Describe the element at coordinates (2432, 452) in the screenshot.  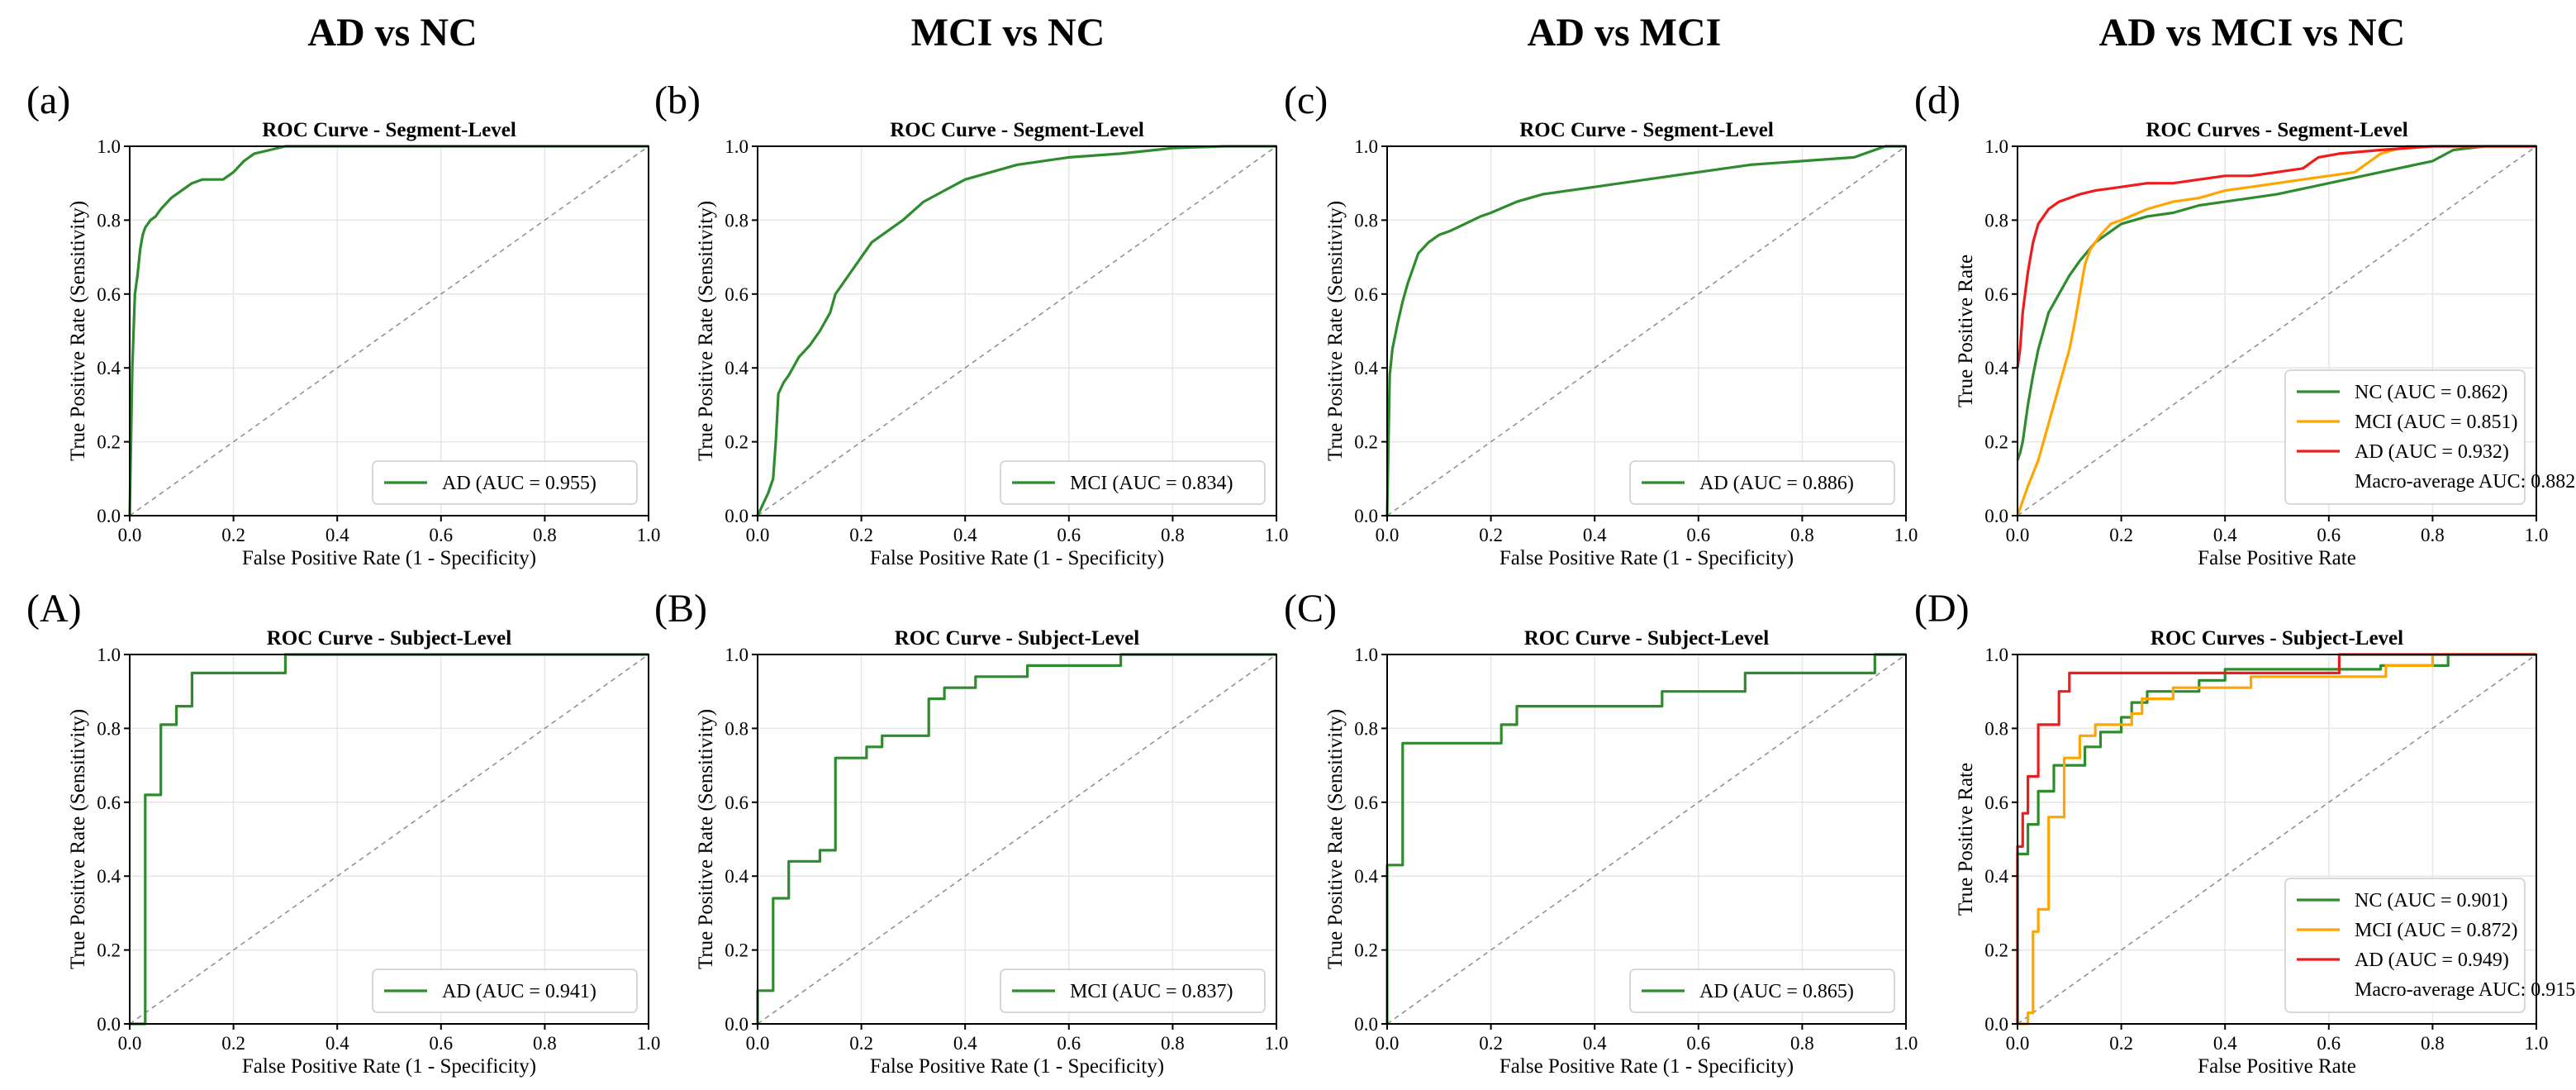
I see `legend-entry: AD (AUC = 0.932)` at that location.